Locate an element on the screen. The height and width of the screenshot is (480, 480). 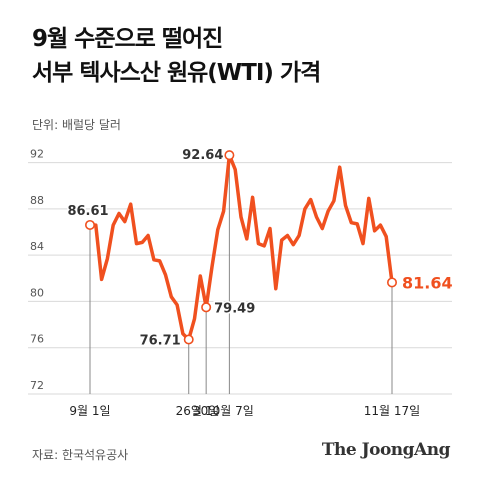
y-tick-label: 92 is located at coordinates (37, 154).